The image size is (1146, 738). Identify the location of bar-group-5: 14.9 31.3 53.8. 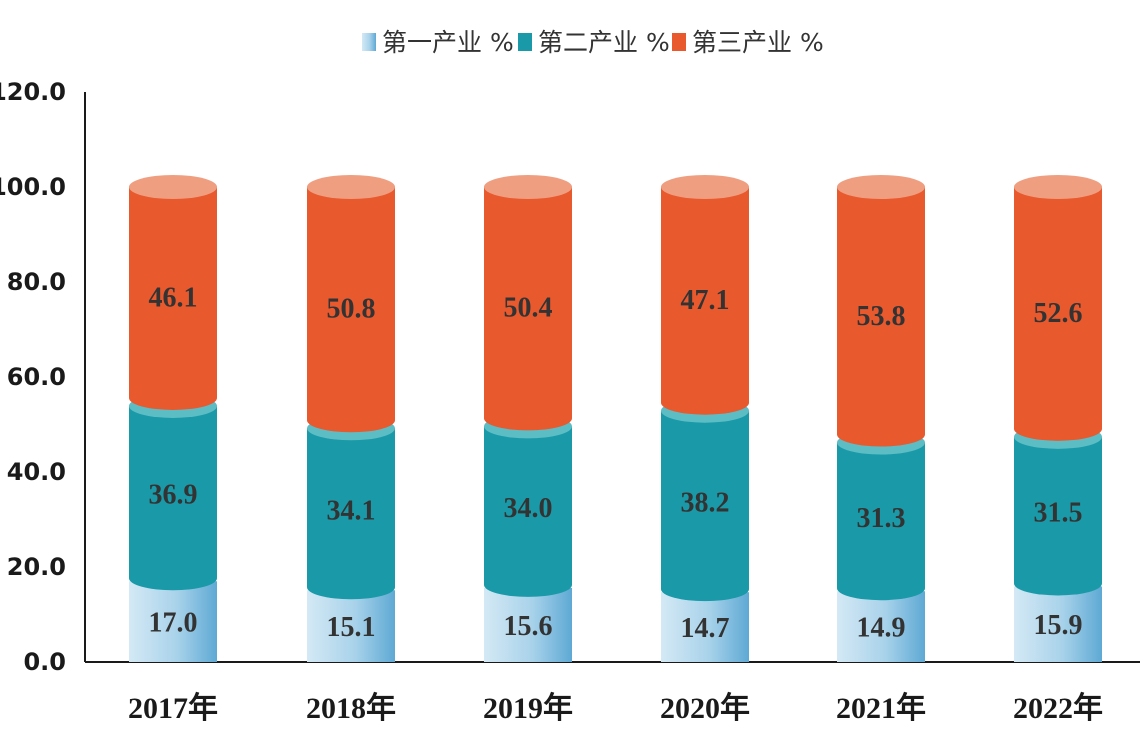
(881, 418).